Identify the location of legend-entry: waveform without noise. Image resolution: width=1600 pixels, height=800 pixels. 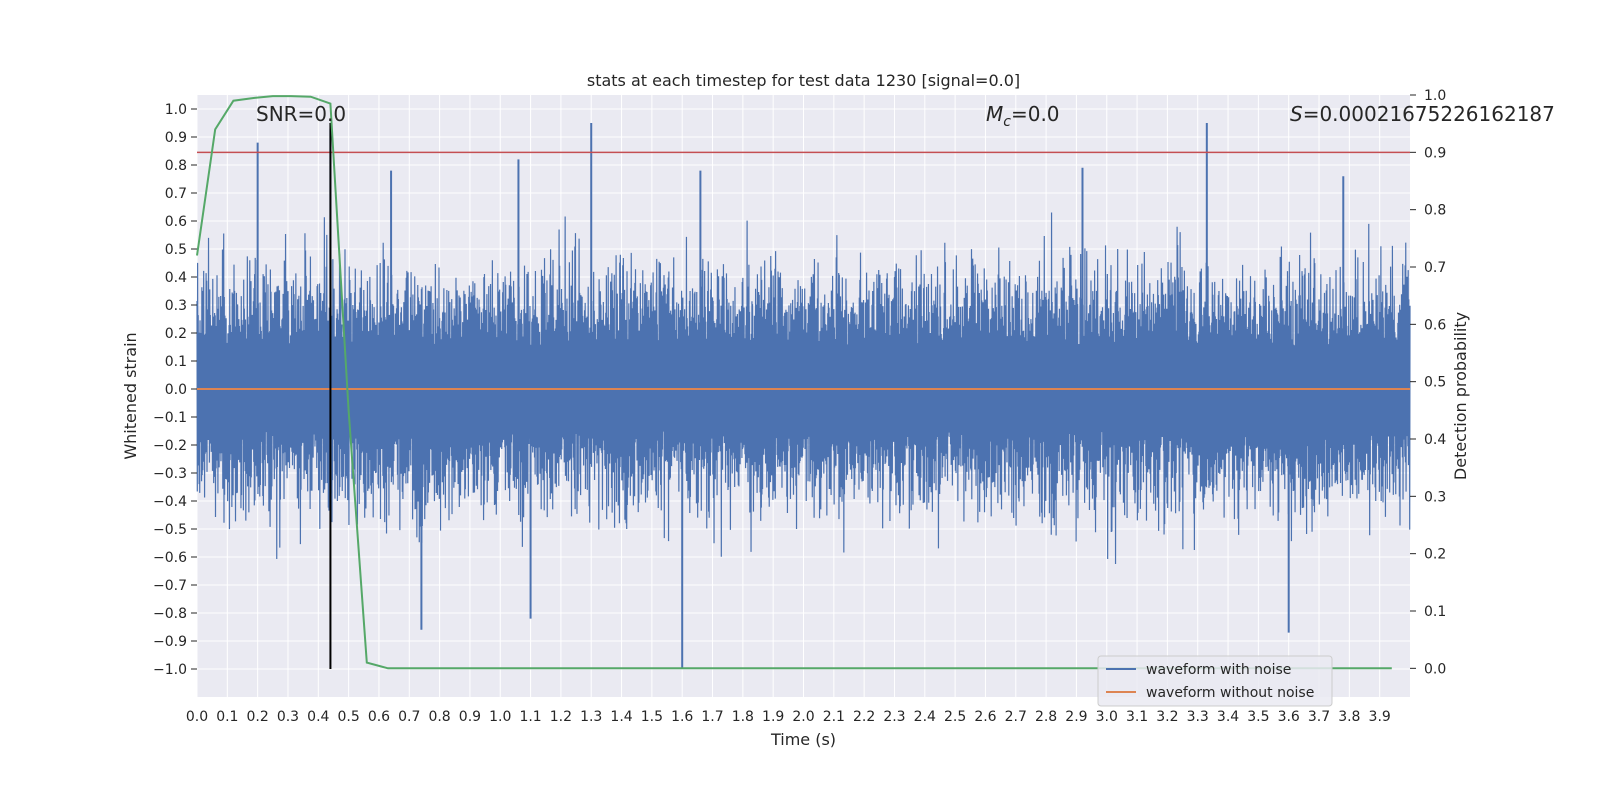
(1230, 693).